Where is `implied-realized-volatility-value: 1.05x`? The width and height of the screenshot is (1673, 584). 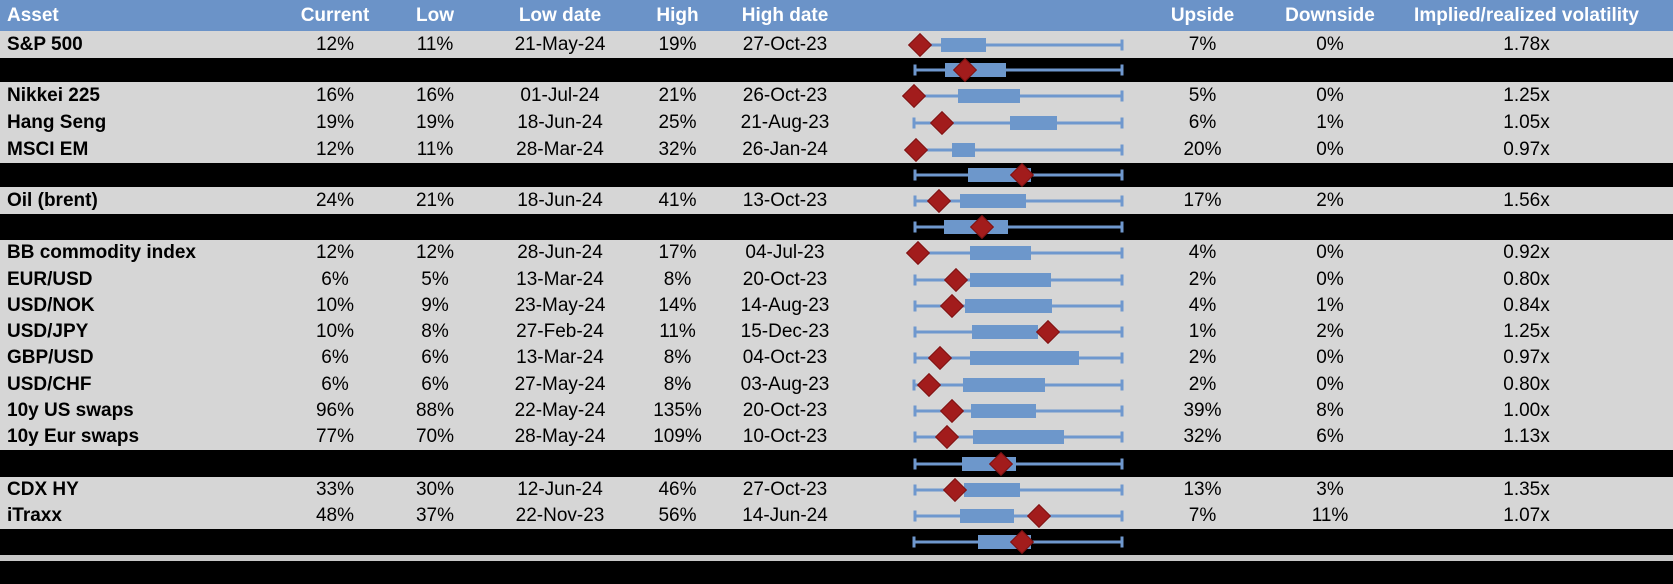 implied-realized-volatility-value: 1.05x is located at coordinates (1526, 122).